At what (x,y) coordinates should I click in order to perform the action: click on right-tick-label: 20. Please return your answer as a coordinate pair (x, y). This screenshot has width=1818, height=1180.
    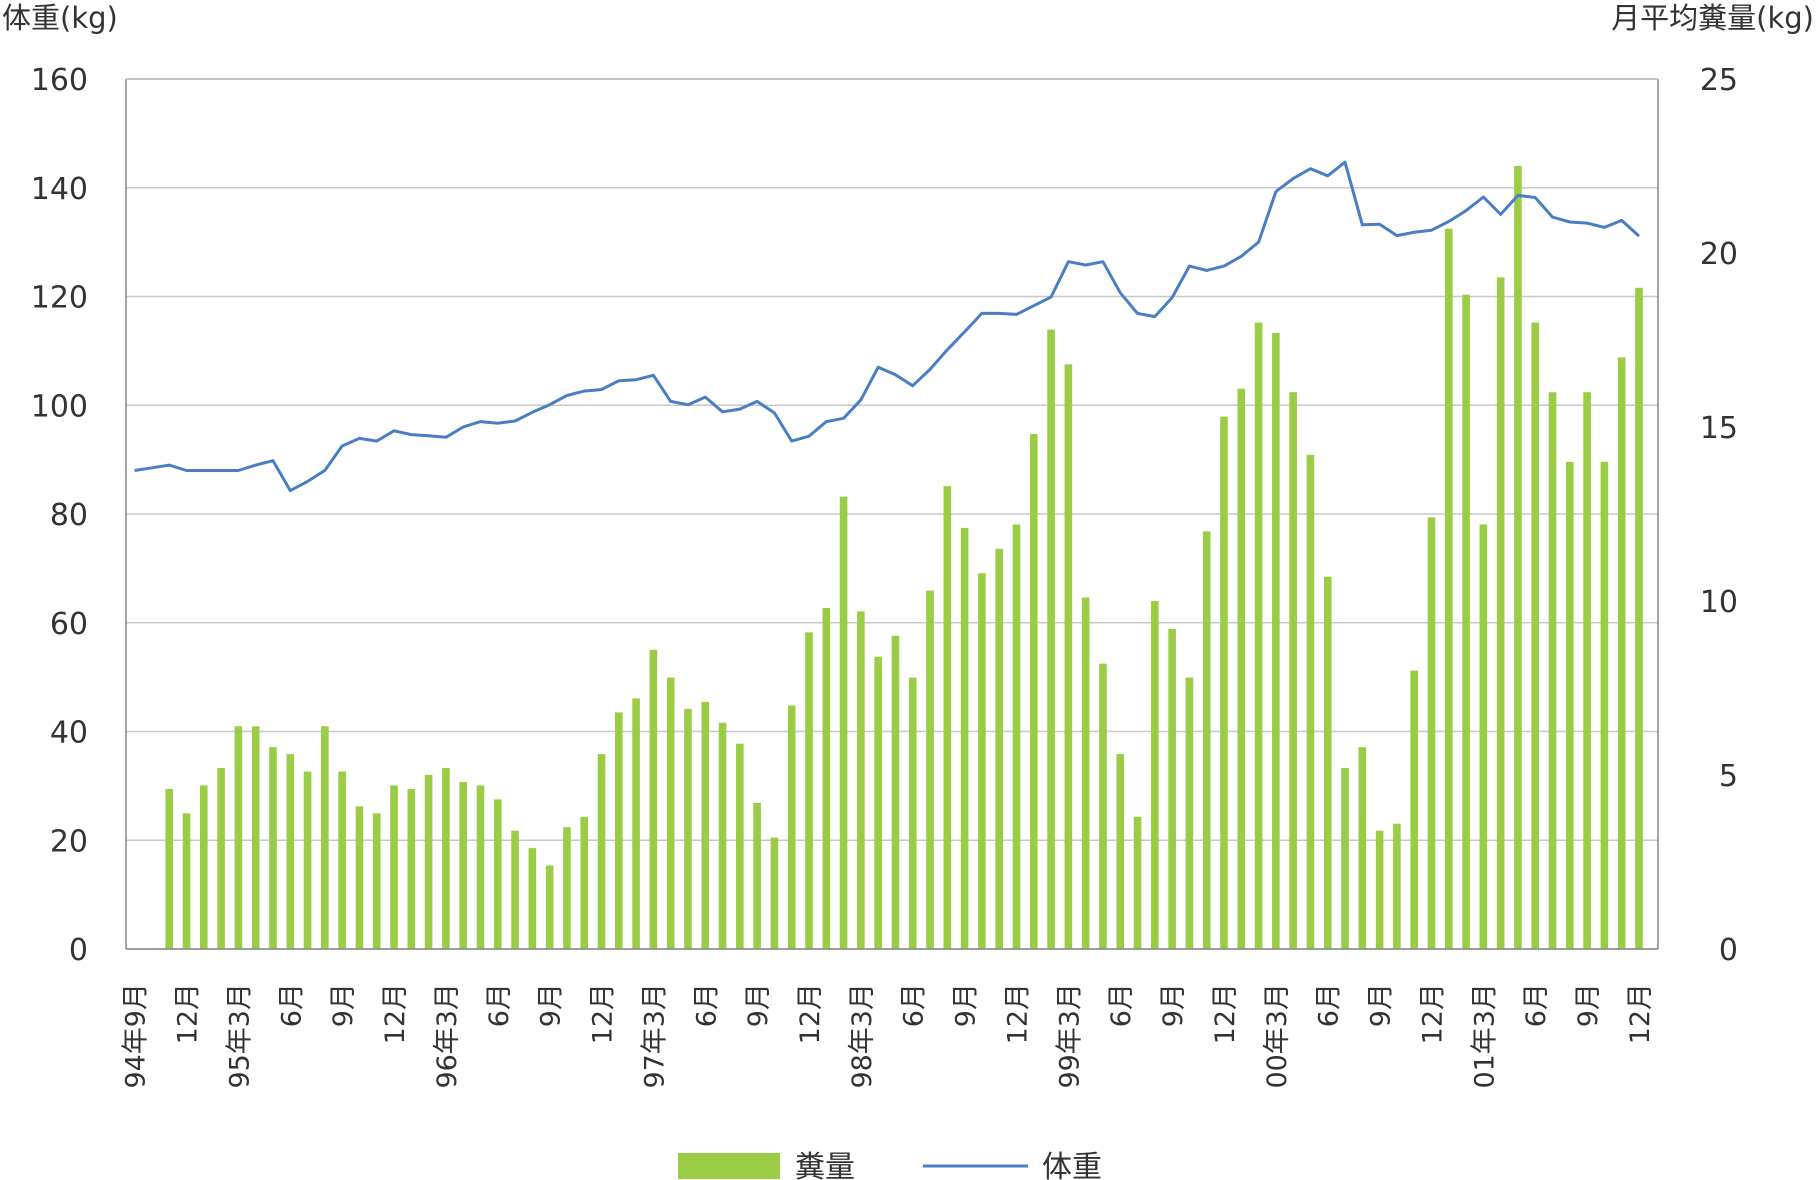
    Looking at the image, I should click on (1719, 254).